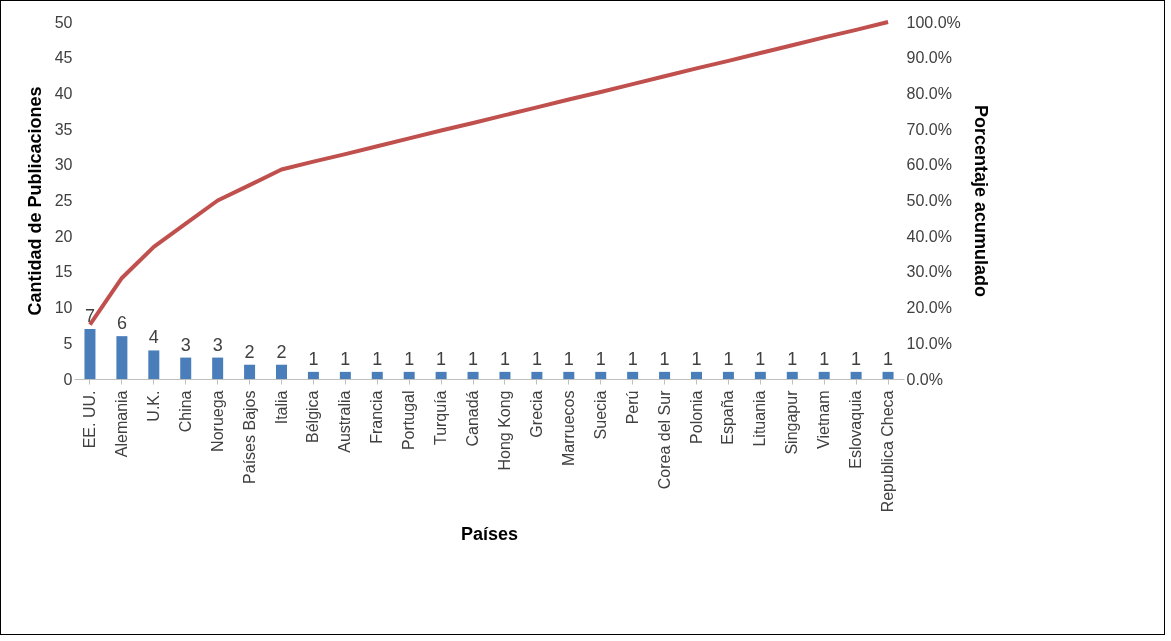  I want to click on y-tick-label: 50, so click(63, 22).